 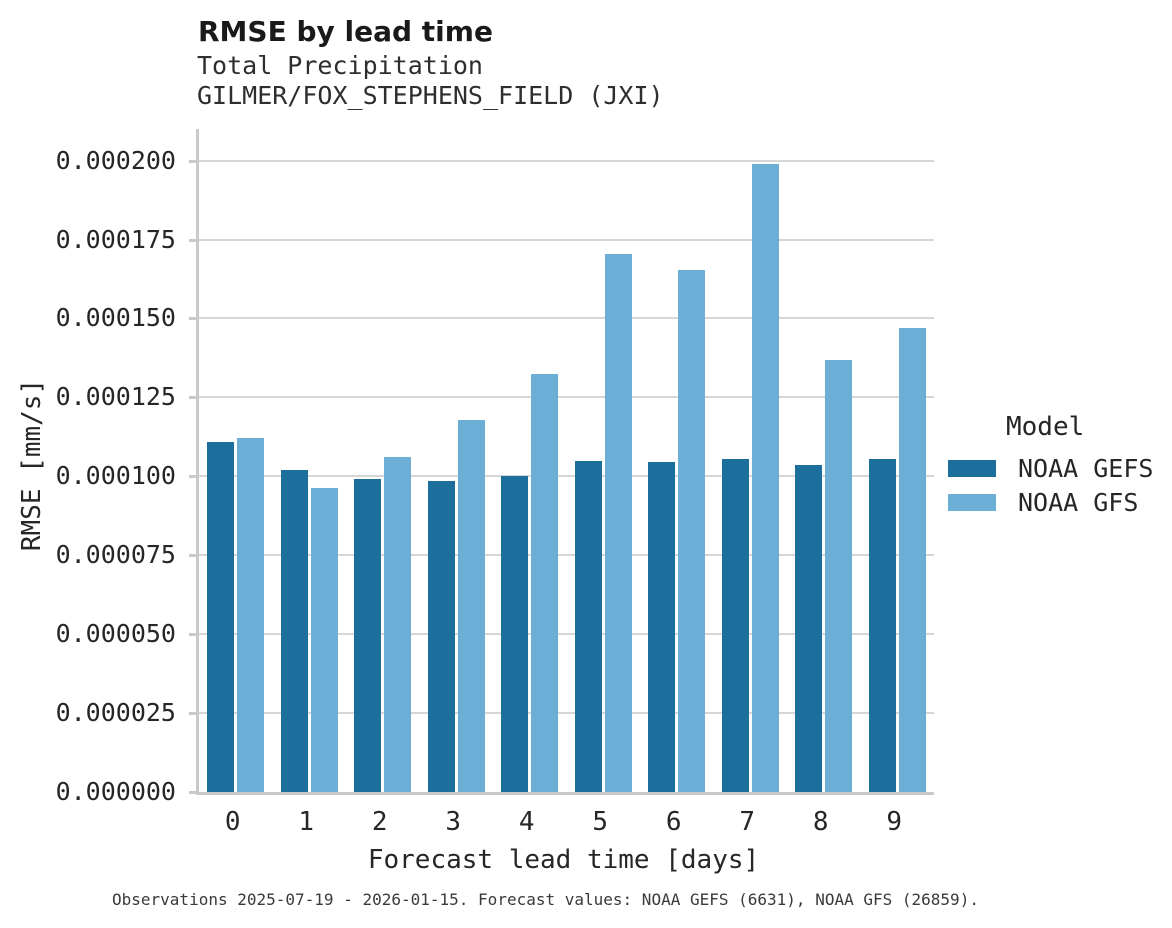 What do you see at coordinates (526, 822) in the screenshot?
I see `x-tick-label: 4` at bounding box center [526, 822].